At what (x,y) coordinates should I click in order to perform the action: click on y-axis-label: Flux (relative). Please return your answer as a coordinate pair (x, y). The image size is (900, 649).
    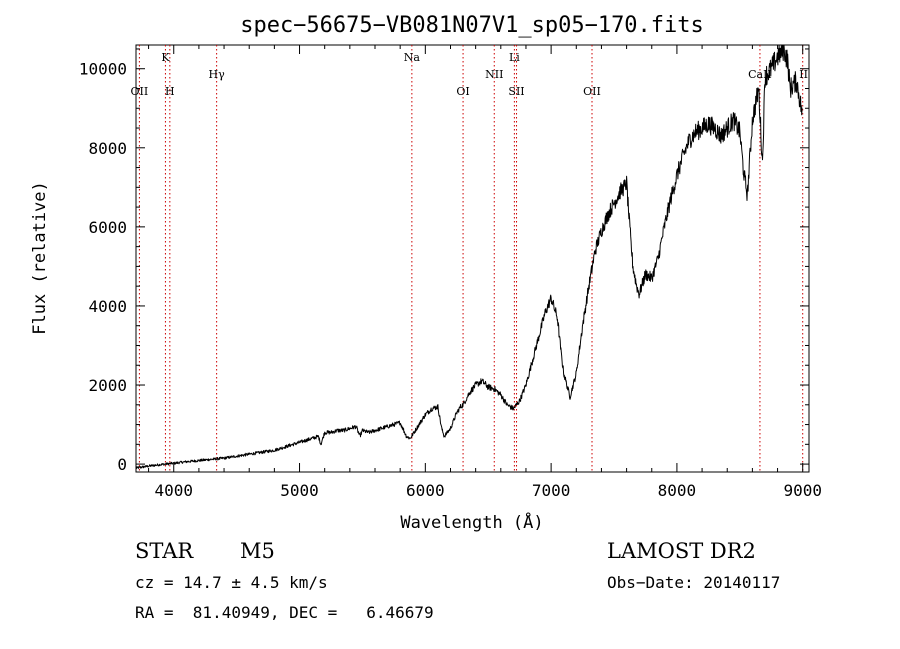
    Looking at the image, I should click on (40, 258).